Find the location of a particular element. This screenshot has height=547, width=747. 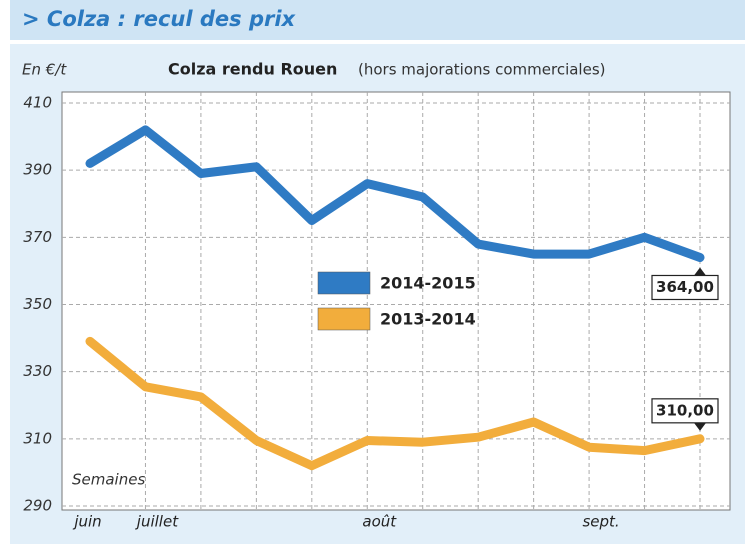

x-axis-label: Semaines is located at coordinates (108, 480).